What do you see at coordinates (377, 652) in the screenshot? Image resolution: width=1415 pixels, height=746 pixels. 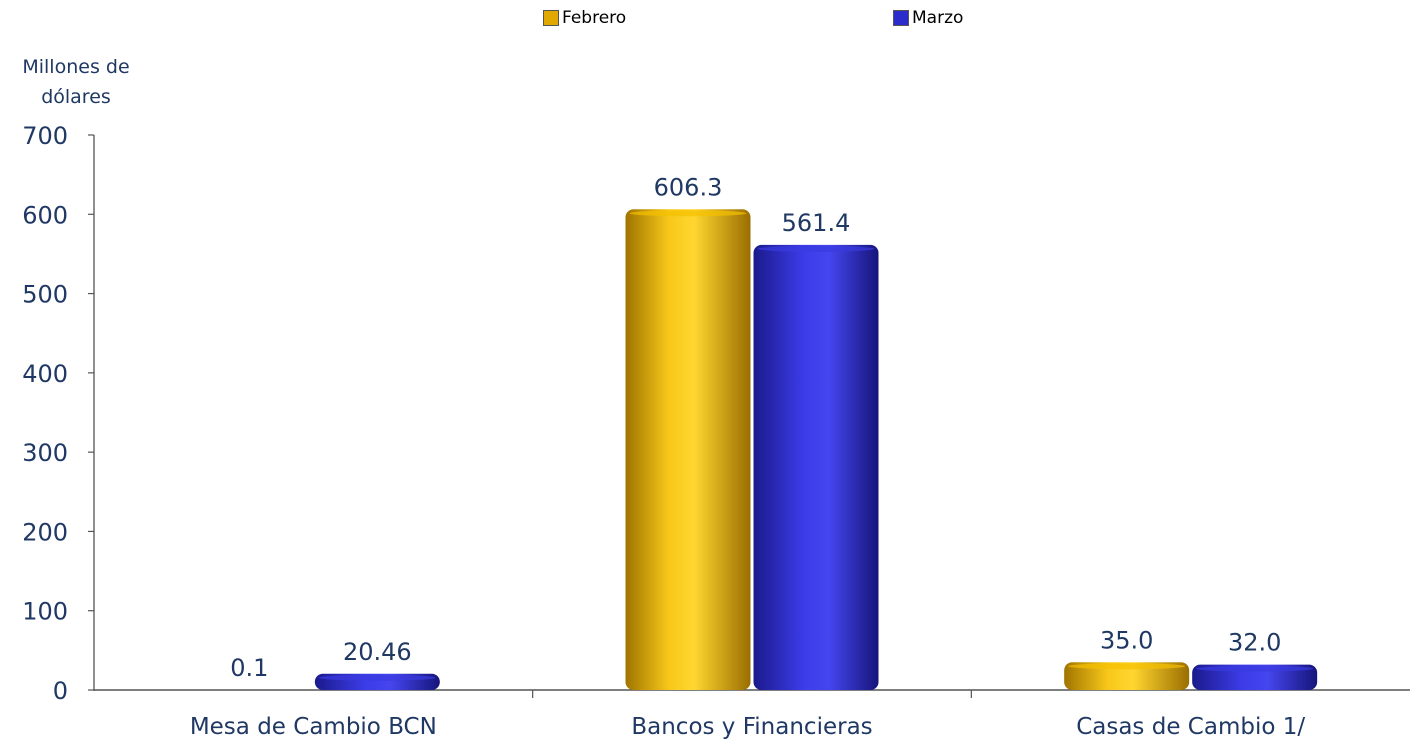 I see `data-label: 20.46` at bounding box center [377, 652].